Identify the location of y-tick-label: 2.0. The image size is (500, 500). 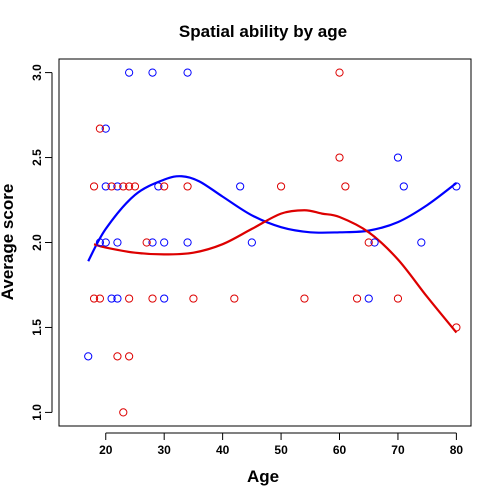
(37, 242).